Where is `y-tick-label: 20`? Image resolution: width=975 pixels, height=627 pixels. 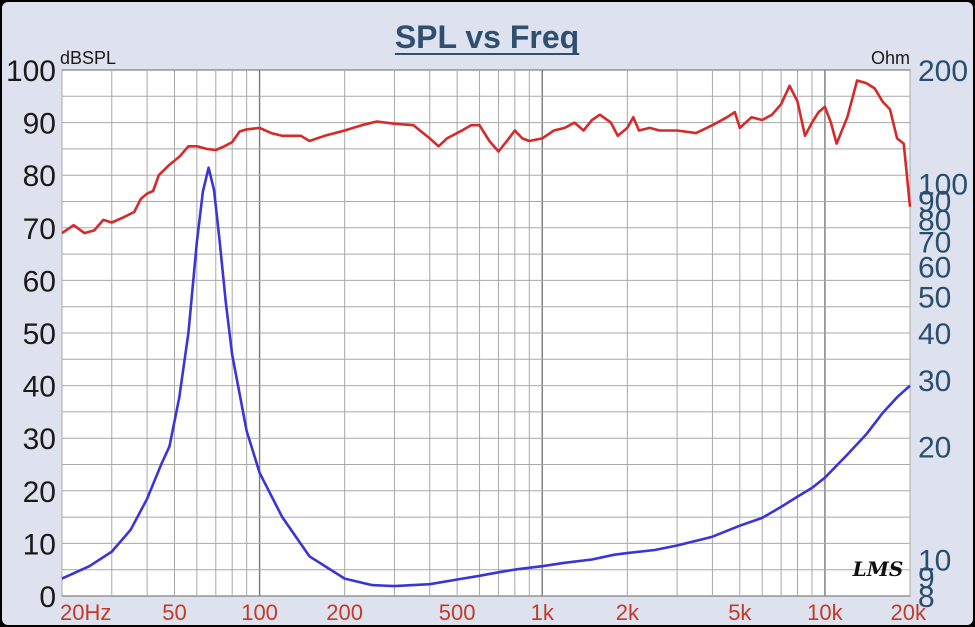 y-tick-label: 20 is located at coordinates (39, 492).